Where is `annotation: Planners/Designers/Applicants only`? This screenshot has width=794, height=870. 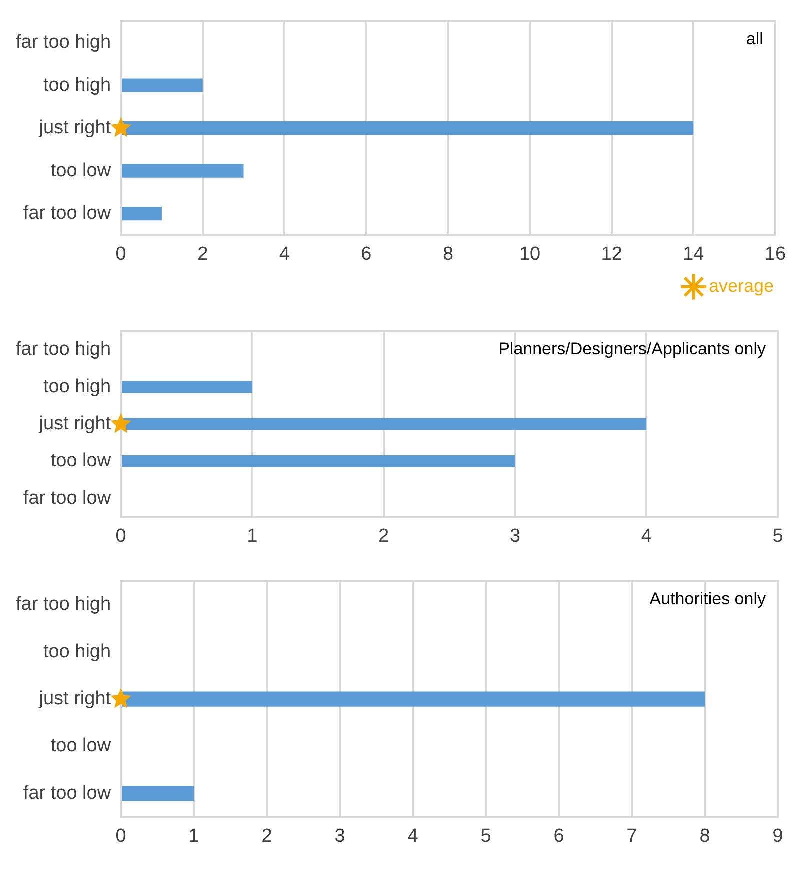
annotation: Planners/Designers/Applicants only is located at coordinates (632, 349).